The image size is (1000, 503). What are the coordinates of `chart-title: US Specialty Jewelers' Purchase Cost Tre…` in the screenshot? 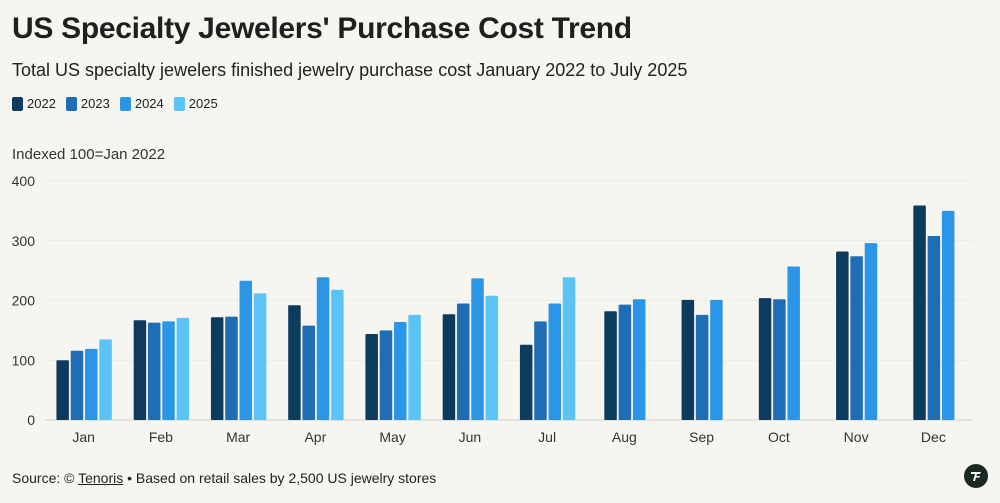 It's located at (322, 28).